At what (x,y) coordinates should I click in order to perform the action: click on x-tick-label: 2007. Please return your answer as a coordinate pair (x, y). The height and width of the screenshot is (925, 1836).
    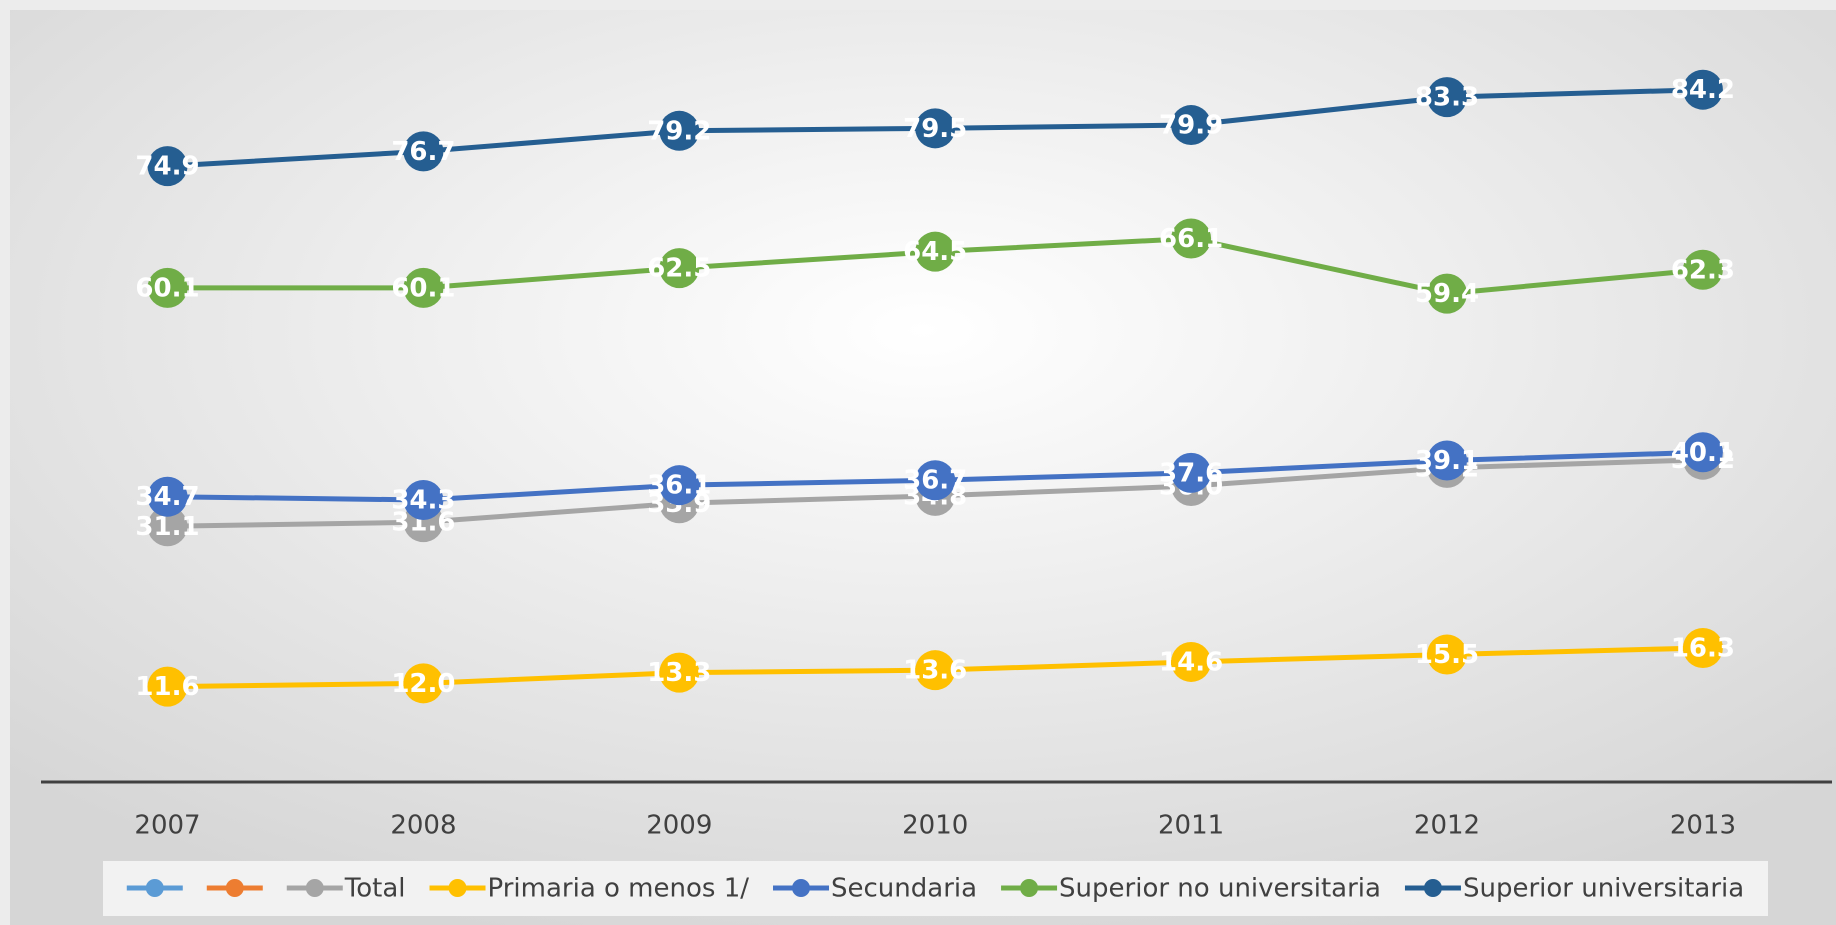
    Looking at the image, I should click on (167, 826).